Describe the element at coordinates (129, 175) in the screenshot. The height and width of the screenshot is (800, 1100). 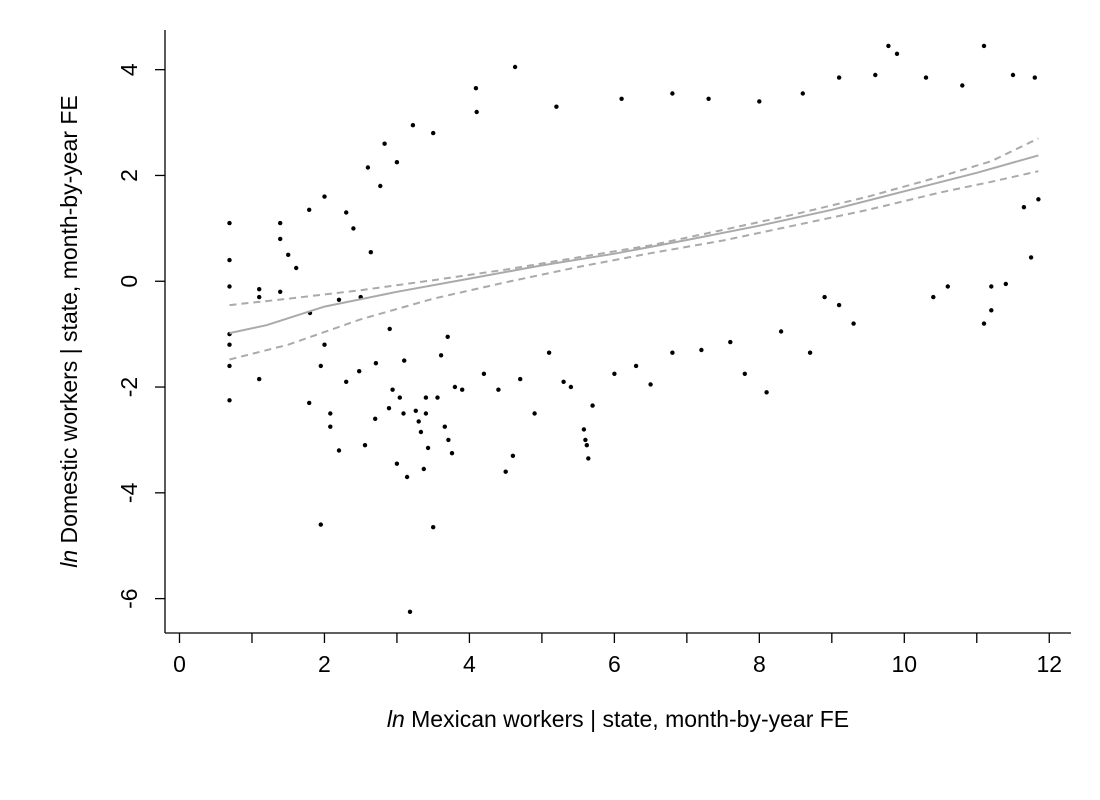
I see `y-tick-label: 2` at that location.